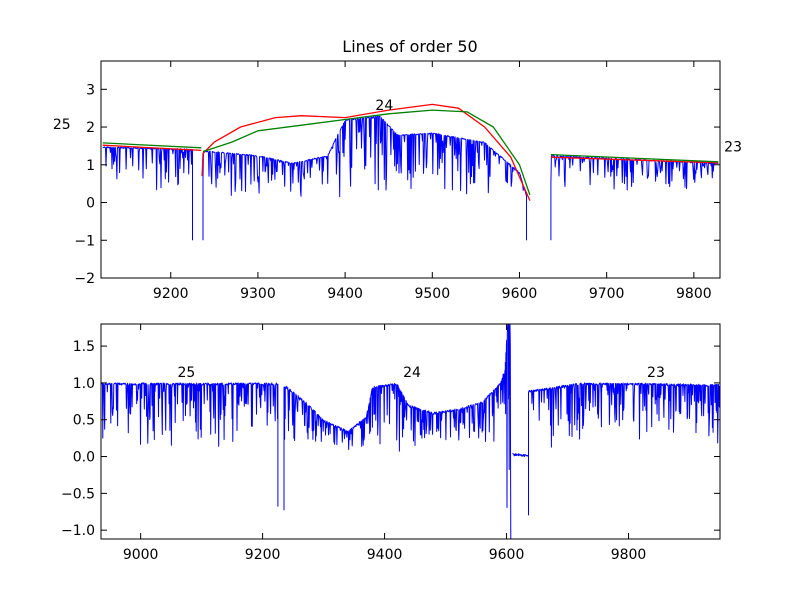 This screenshot has width=800, height=600. Describe the element at coordinates (171, 294) in the screenshot. I see `x-tick-label-0-0: 9200` at that location.